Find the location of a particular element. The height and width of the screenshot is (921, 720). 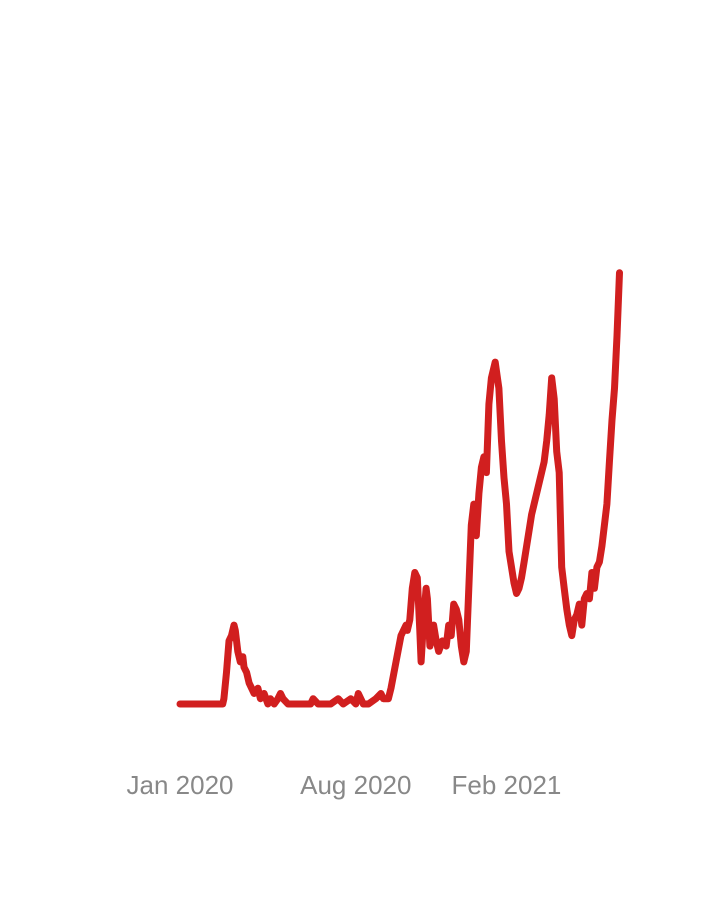

x-axis: Jan 2020 Aug 2020 Feb 2021 is located at coordinates (344, 785).